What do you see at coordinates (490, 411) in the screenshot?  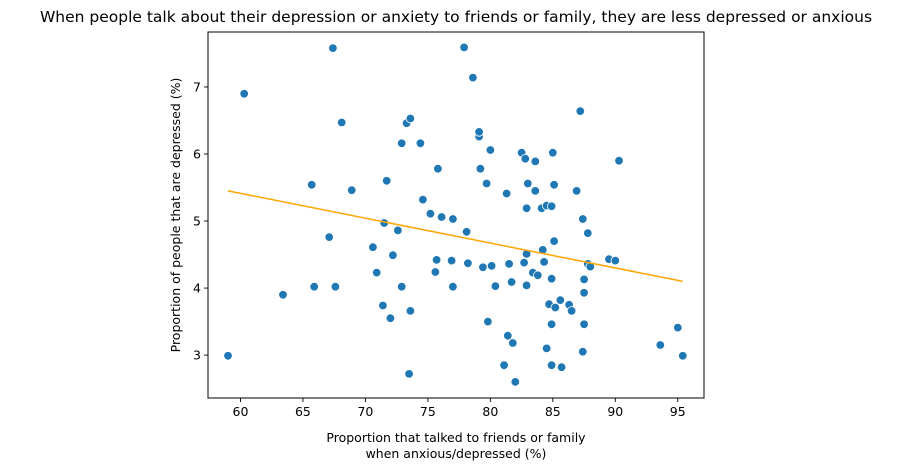 I see `x-tick-label: 80` at bounding box center [490, 411].